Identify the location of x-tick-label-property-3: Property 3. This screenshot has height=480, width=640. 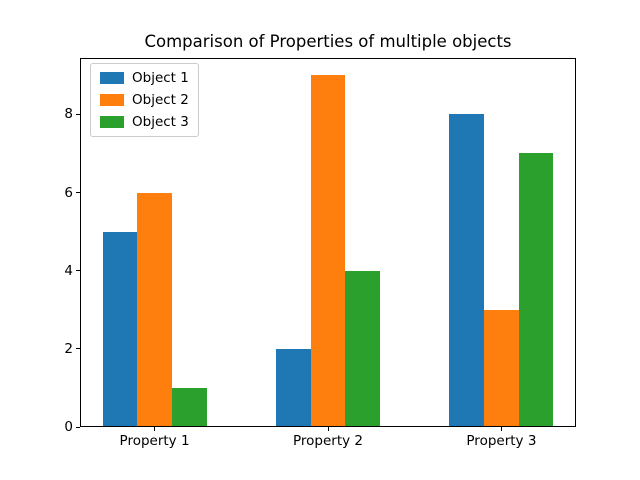
(501, 441).